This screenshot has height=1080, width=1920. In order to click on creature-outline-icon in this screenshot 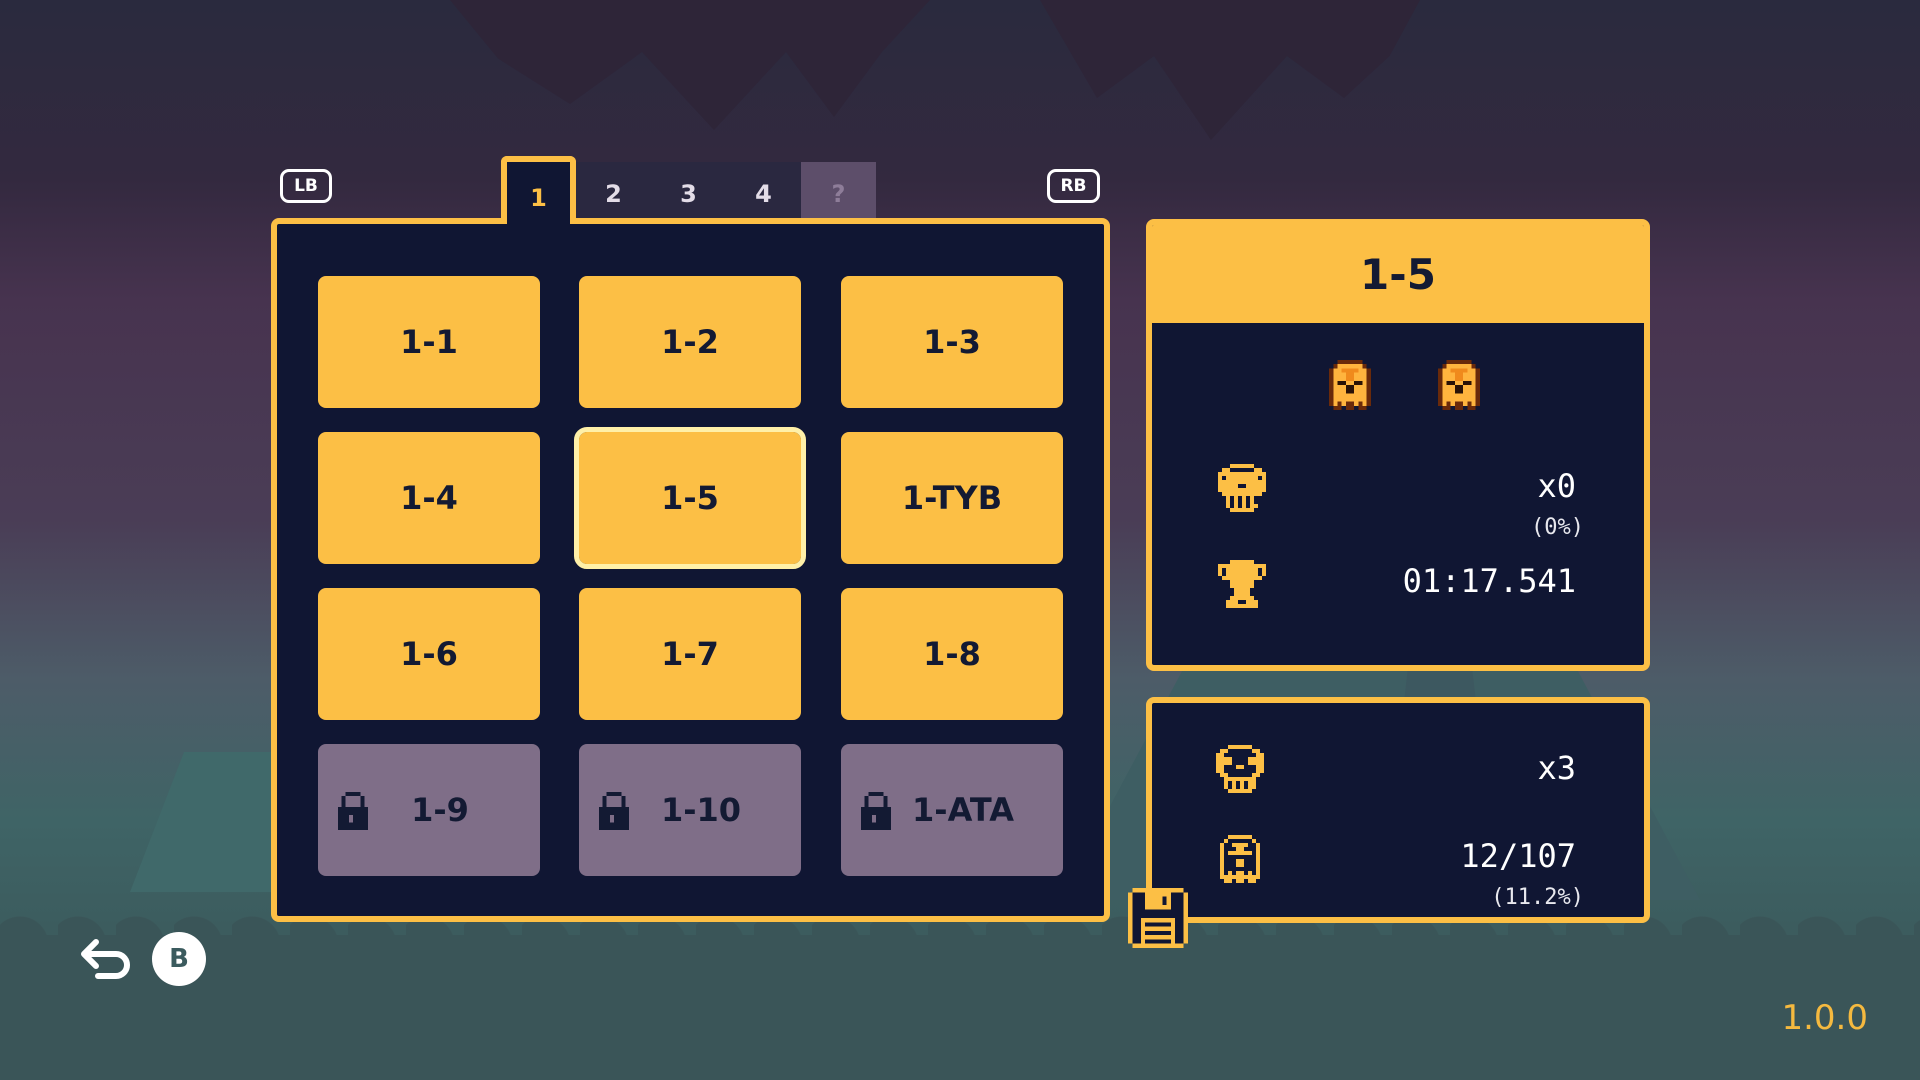, I will do `click(1240, 859)`.